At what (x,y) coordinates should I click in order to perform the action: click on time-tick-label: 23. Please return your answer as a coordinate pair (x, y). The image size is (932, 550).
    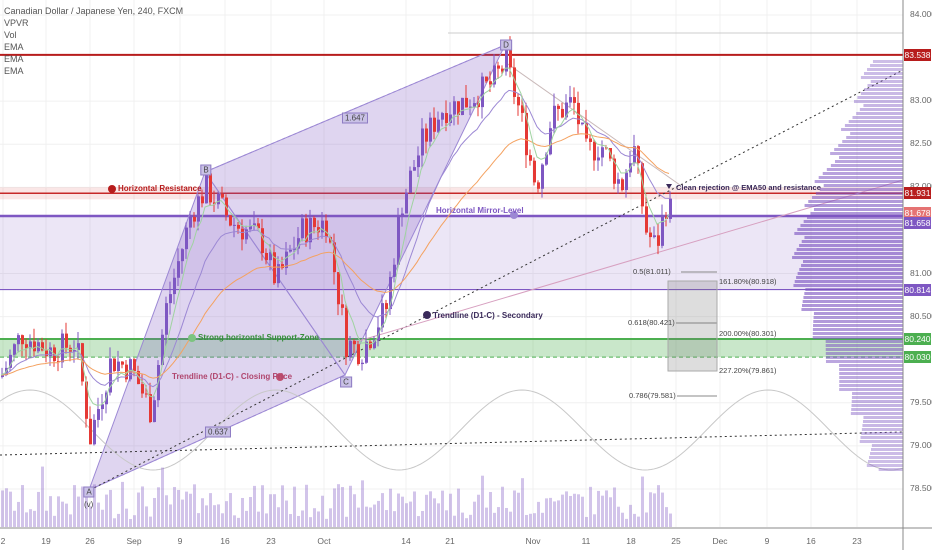
    Looking at the image, I should click on (271, 541).